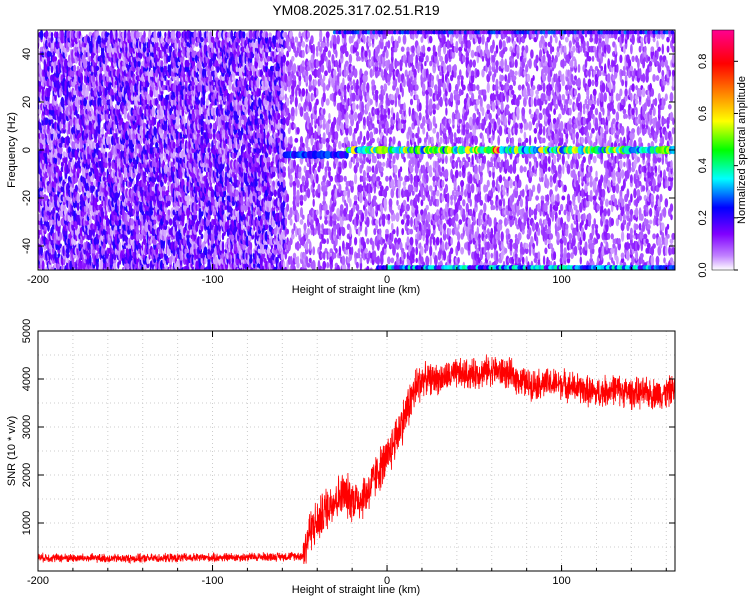 This screenshot has height=600, width=750. Describe the element at coordinates (356, 10) in the screenshot. I see `chart-title: YM08.2025.317.02.51.R19` at that location.